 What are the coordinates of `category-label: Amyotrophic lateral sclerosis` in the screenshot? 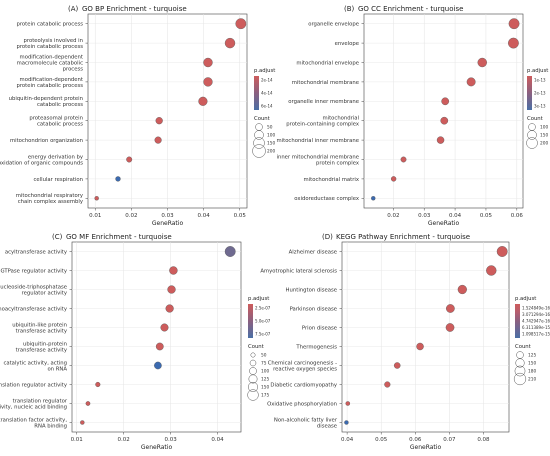 It's located at (298, 271).